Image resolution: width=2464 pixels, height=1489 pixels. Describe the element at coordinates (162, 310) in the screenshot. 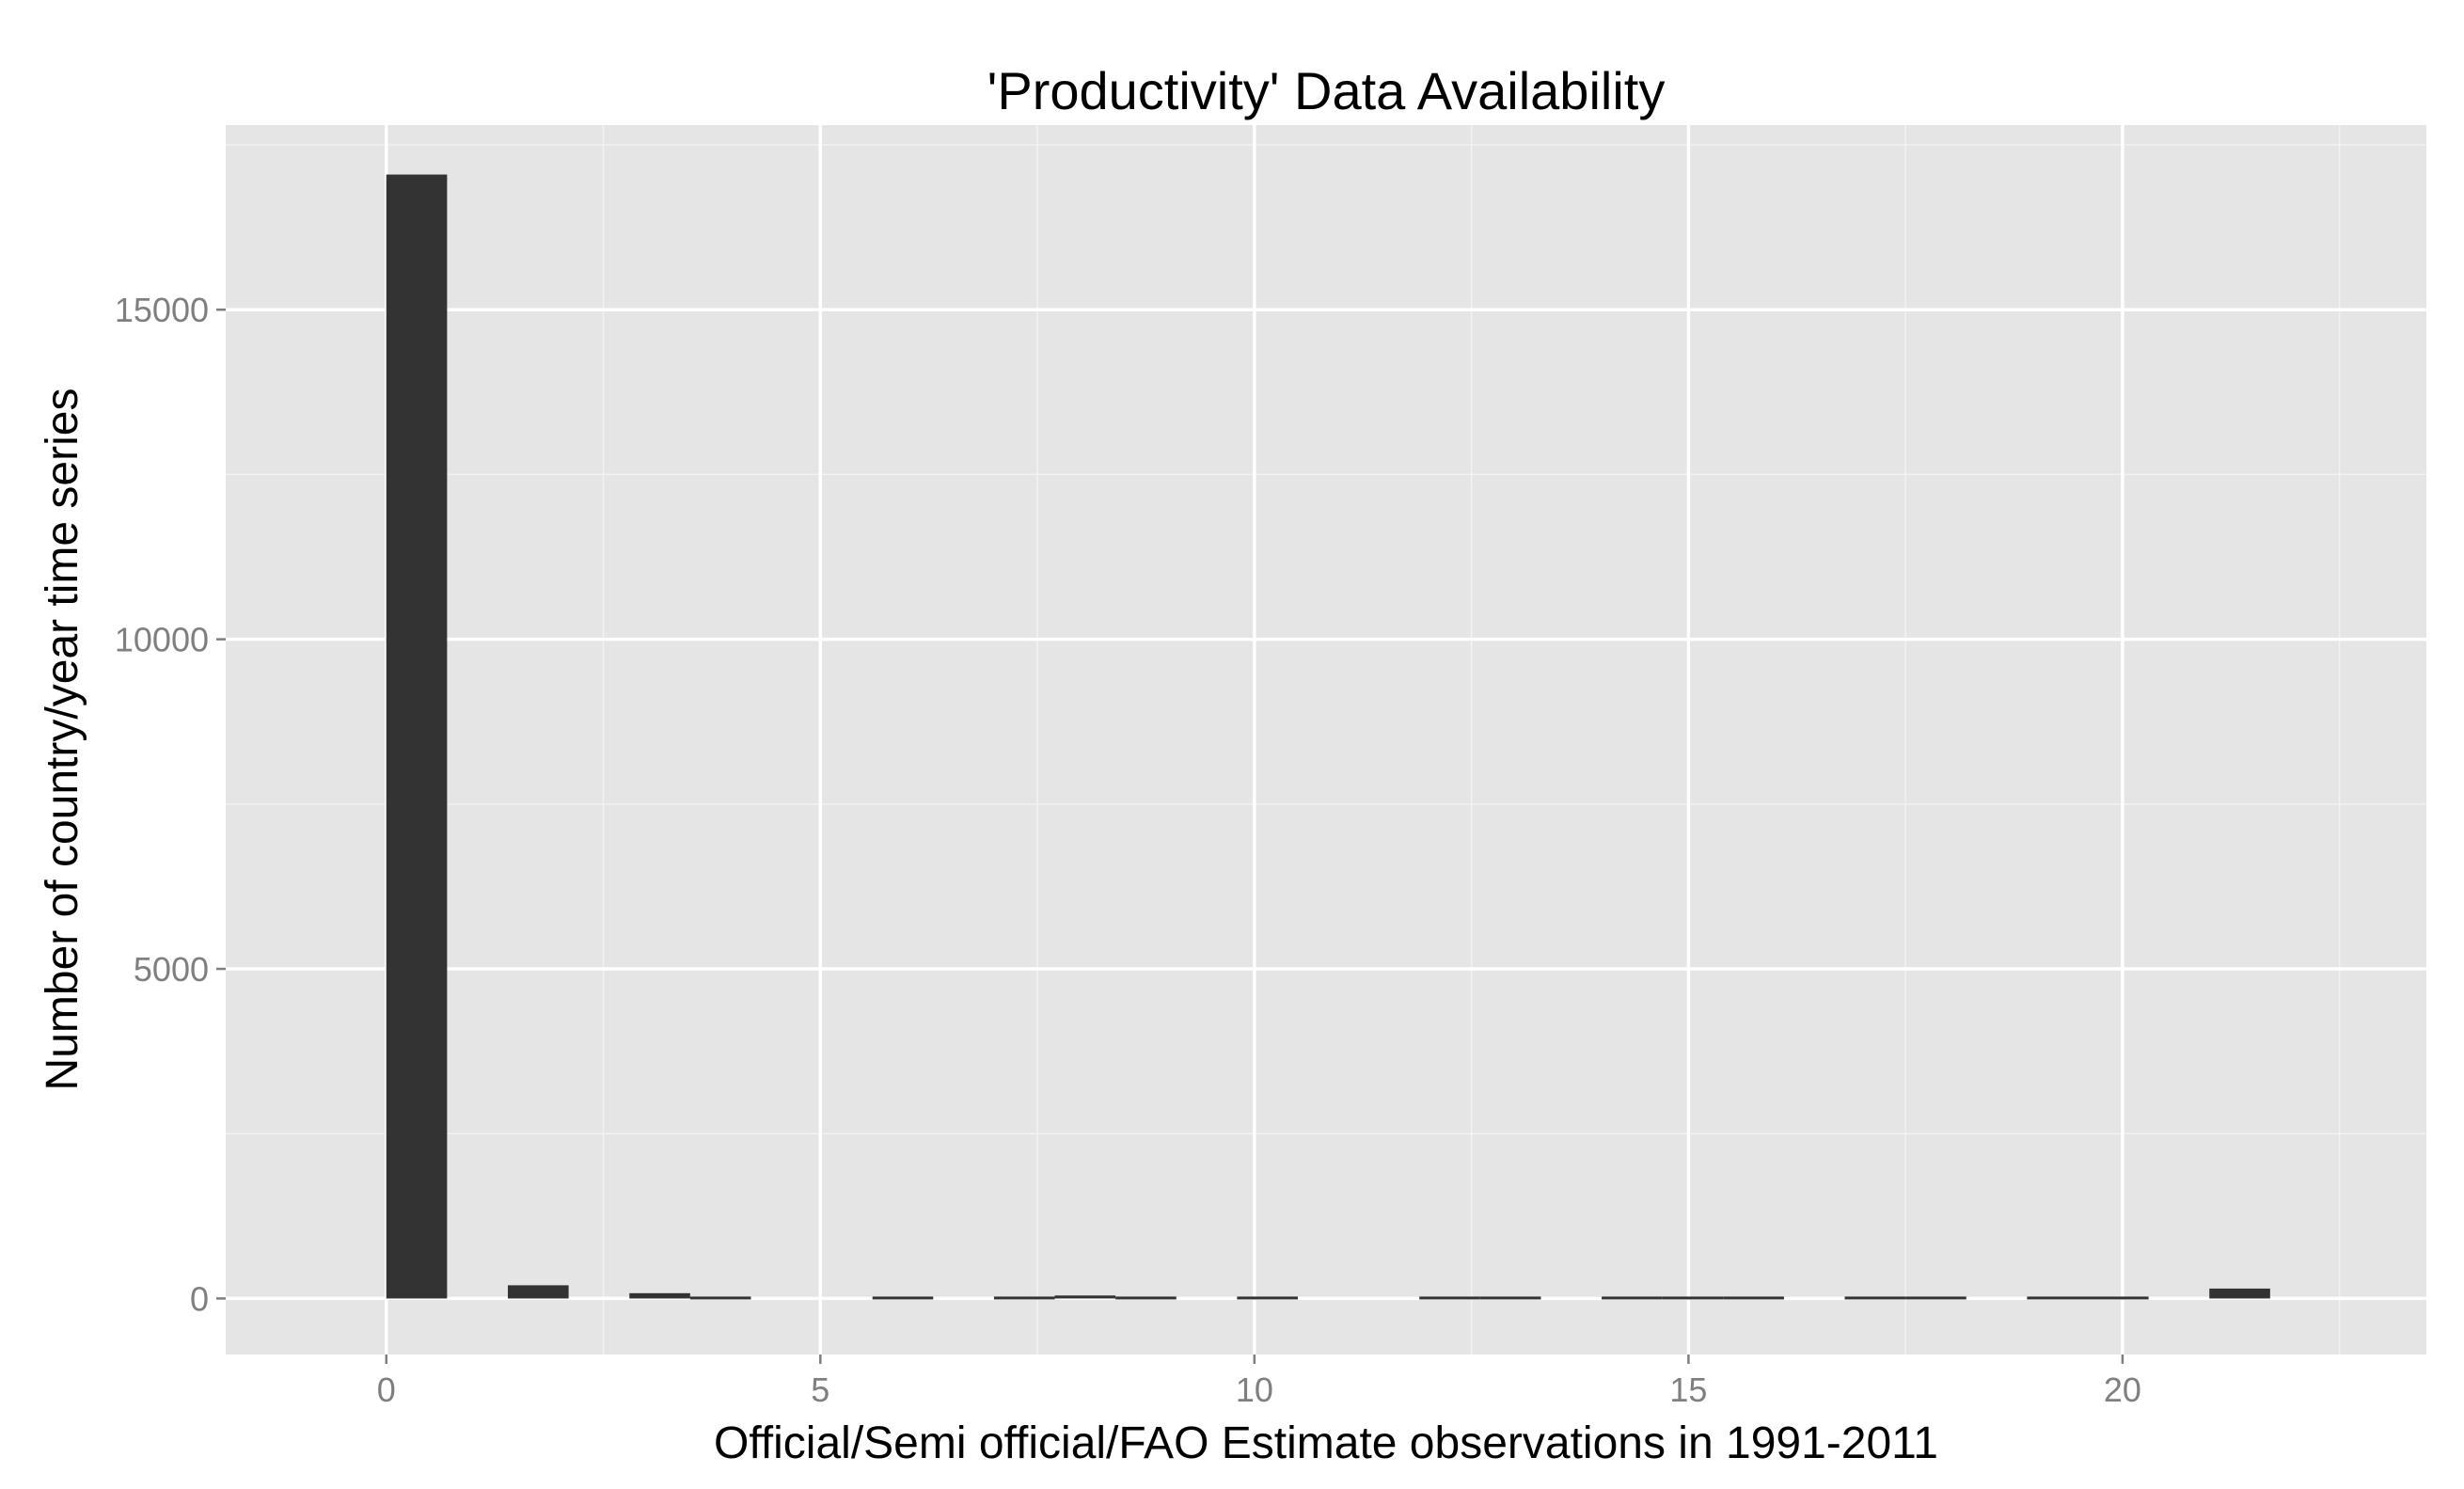

I see `y-tick-label: 15000` at that location.